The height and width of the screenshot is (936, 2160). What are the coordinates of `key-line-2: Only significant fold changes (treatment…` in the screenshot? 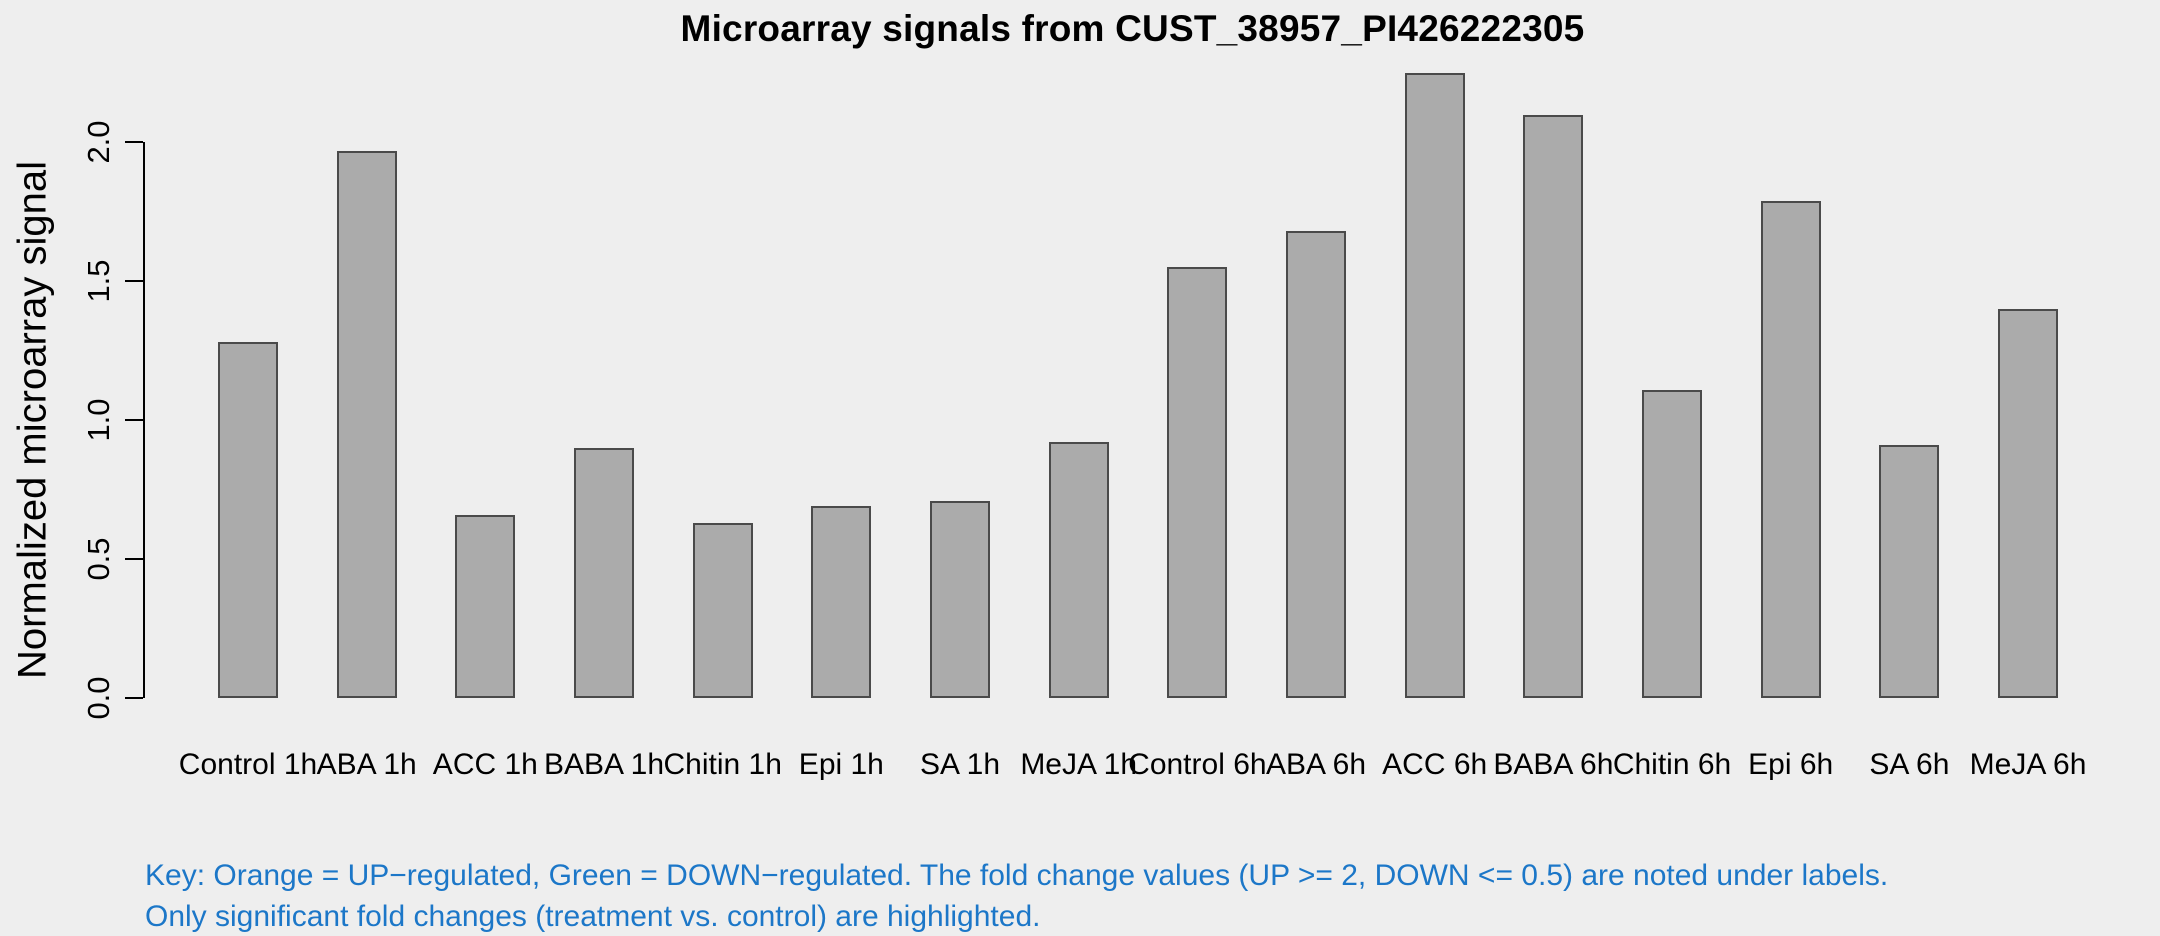 It's located at (593, 916).